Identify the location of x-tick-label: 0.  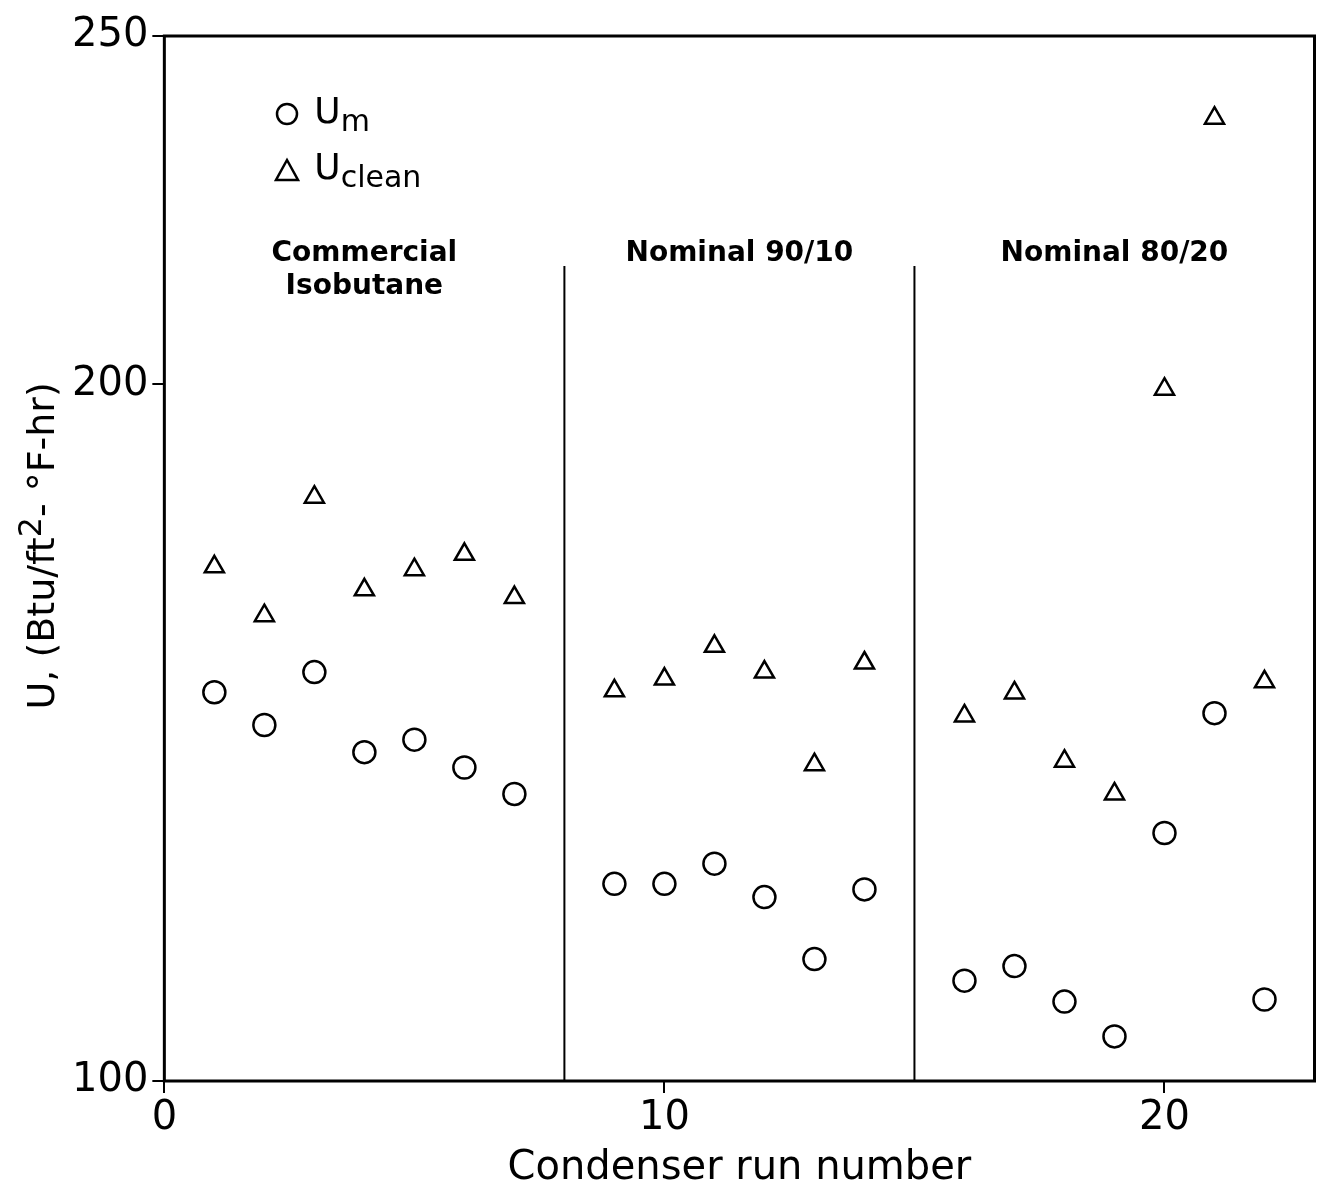
(164, 1115).